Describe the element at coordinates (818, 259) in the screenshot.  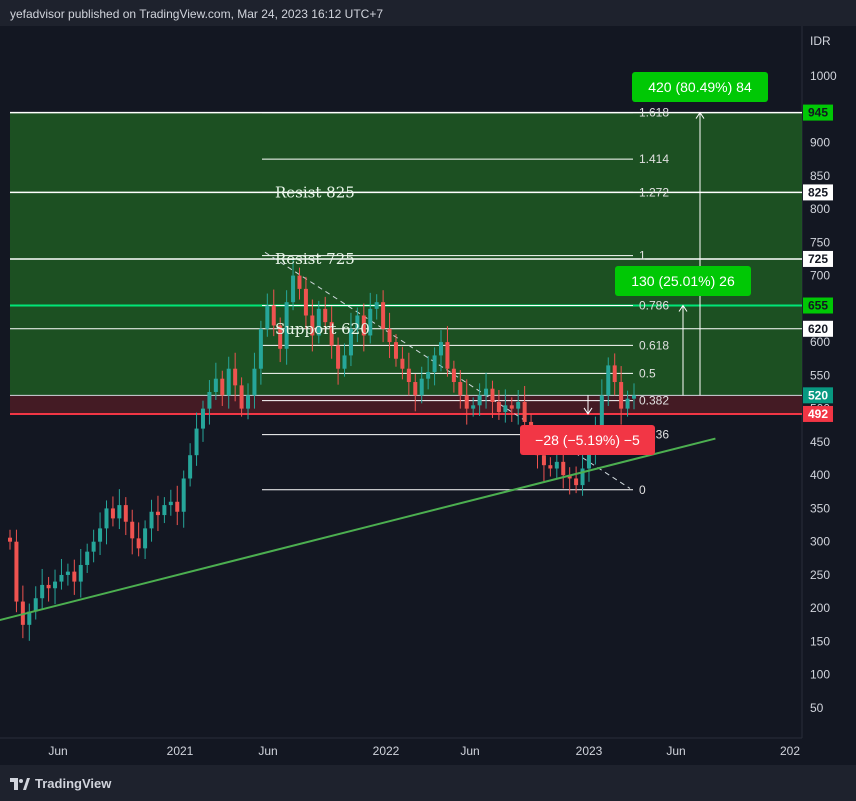
I see `price-label: 725` at that location.